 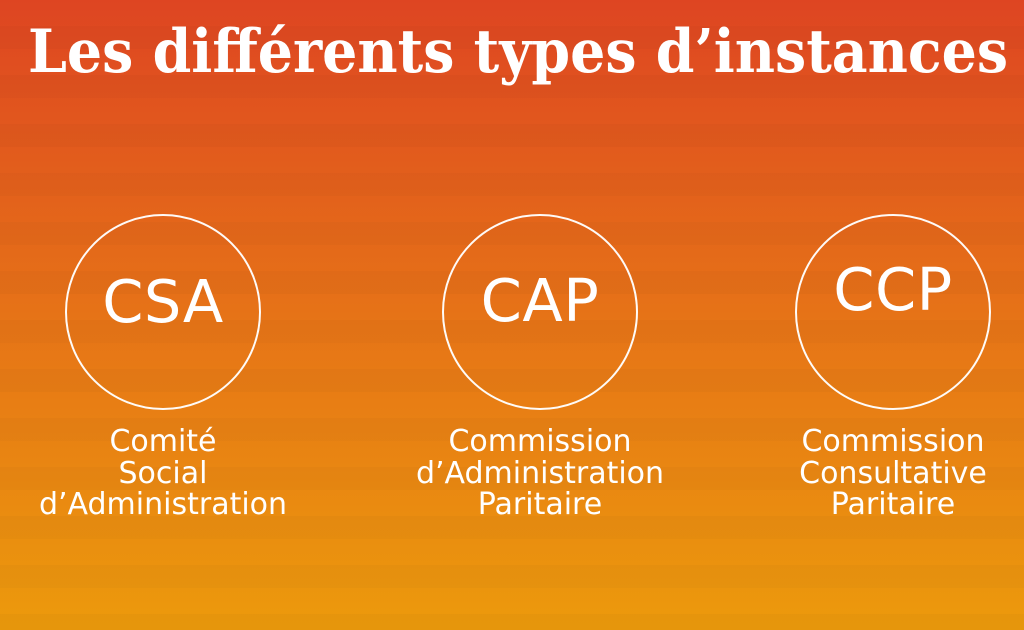 What do you see at coordinates (163, 441) in the screenshot?
I see `csa-label-line-1: Comité` at bounding box center [163, 441].